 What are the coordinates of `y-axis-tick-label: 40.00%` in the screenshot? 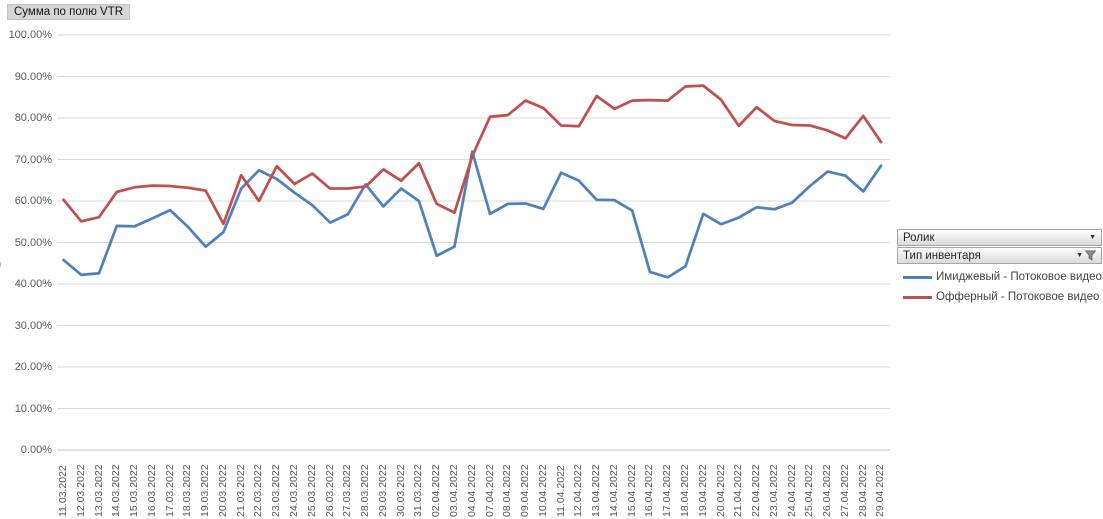 It's located at (33, 284).